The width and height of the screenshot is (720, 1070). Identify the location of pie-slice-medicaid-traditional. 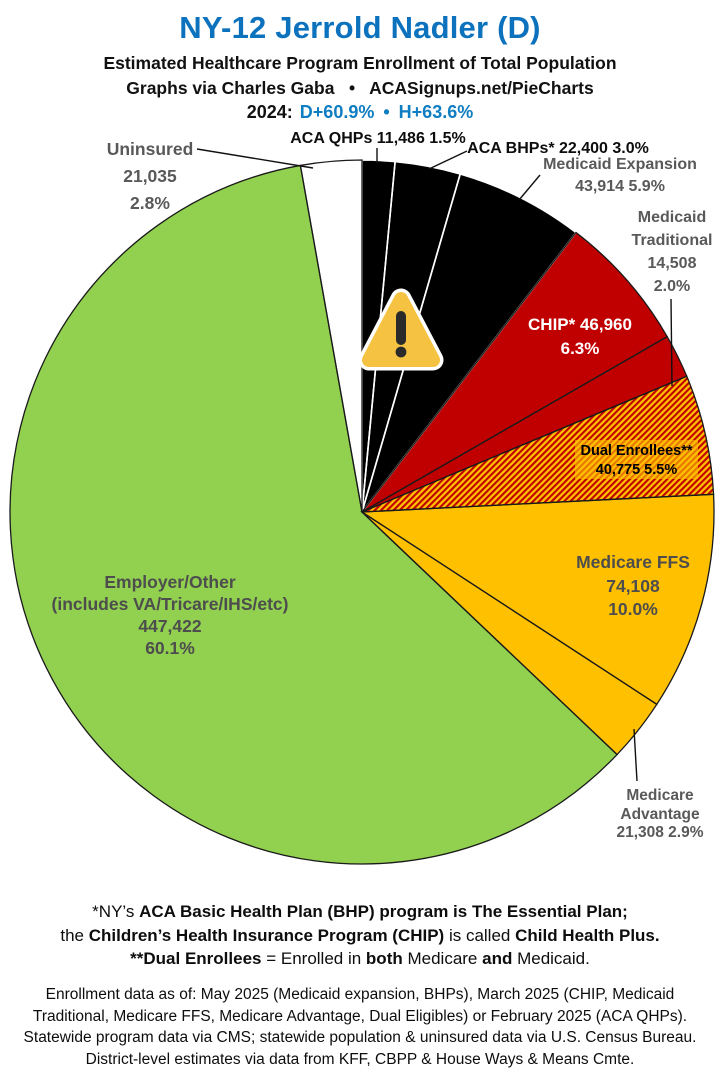
(524, 424).